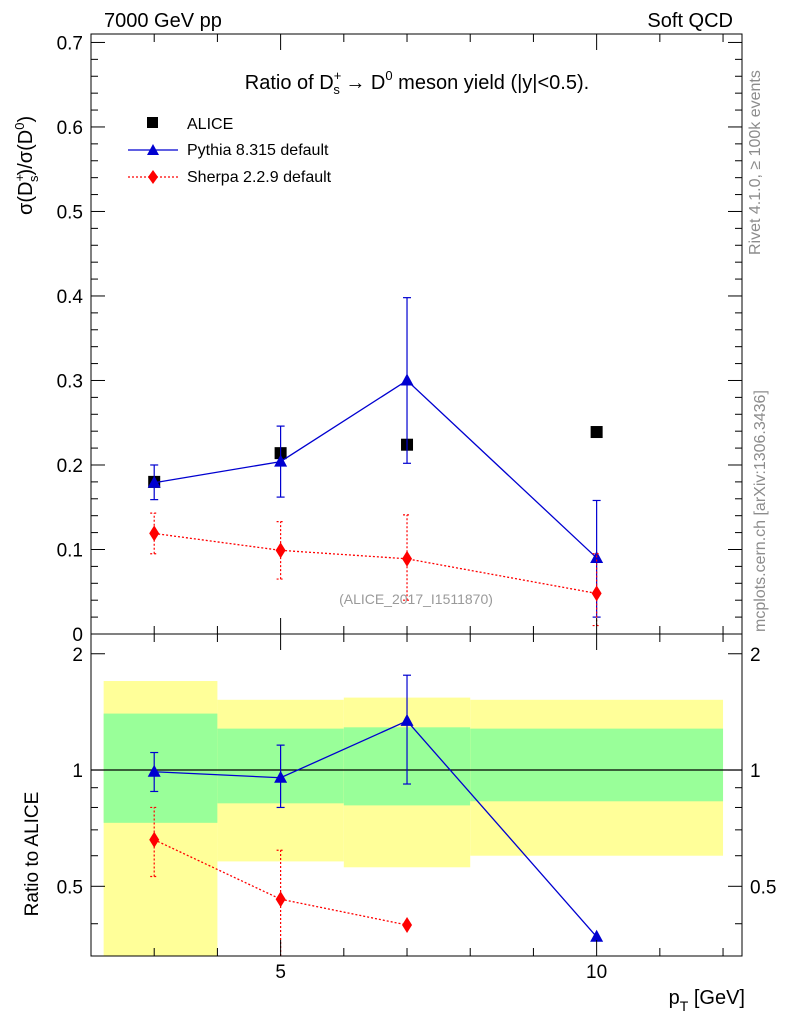  What do you see at coordinates (32, 854) in the screenshot?
I see `ratio-y-axis-label: Ratio to ALICE` at bounding box center [32, 854].